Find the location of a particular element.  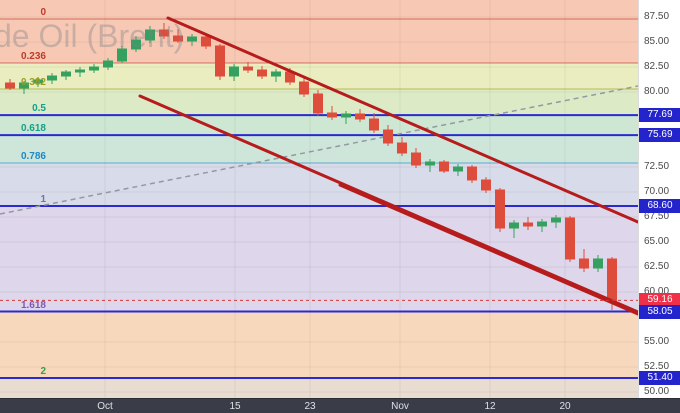

price-badge: 58.05 is located at coordinates (659, 311).